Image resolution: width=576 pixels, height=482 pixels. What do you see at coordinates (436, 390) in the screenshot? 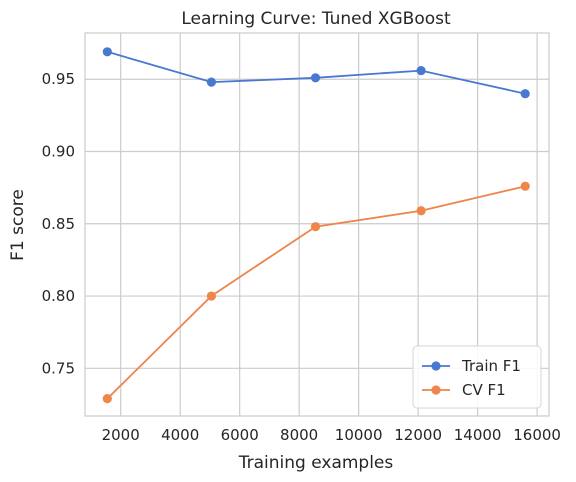
I see `legend-marker-cv-f1` at bounding box center [436, 390].